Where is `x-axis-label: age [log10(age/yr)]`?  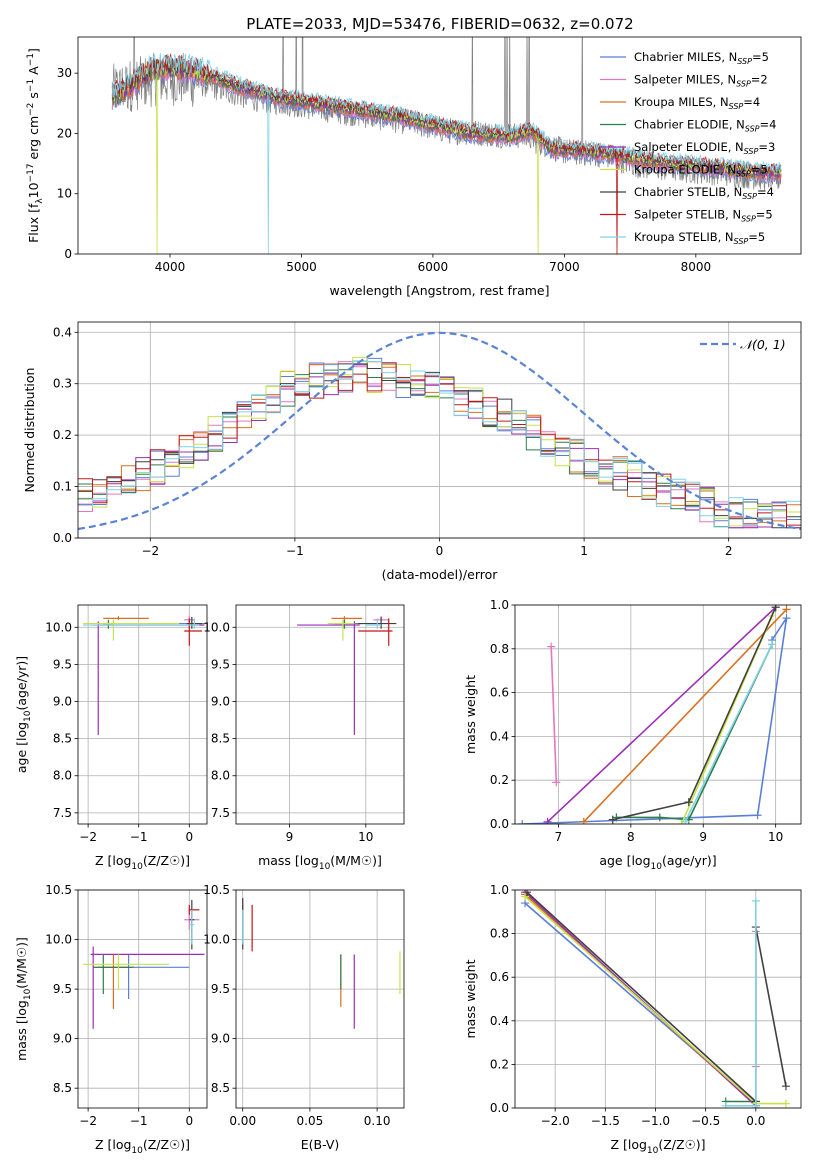
x-axis-label: age [log10(age/yr)] is located at coordinates (657, 862).